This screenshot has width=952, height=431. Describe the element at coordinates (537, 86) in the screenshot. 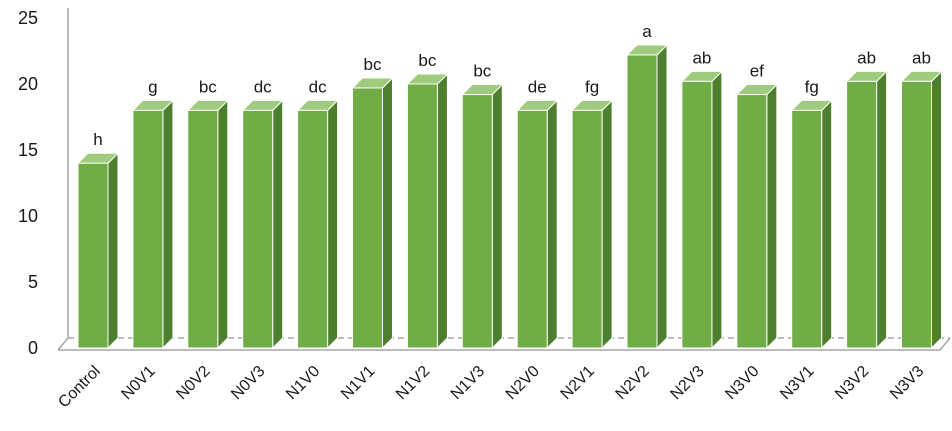

I see `data-label: de` at that location.